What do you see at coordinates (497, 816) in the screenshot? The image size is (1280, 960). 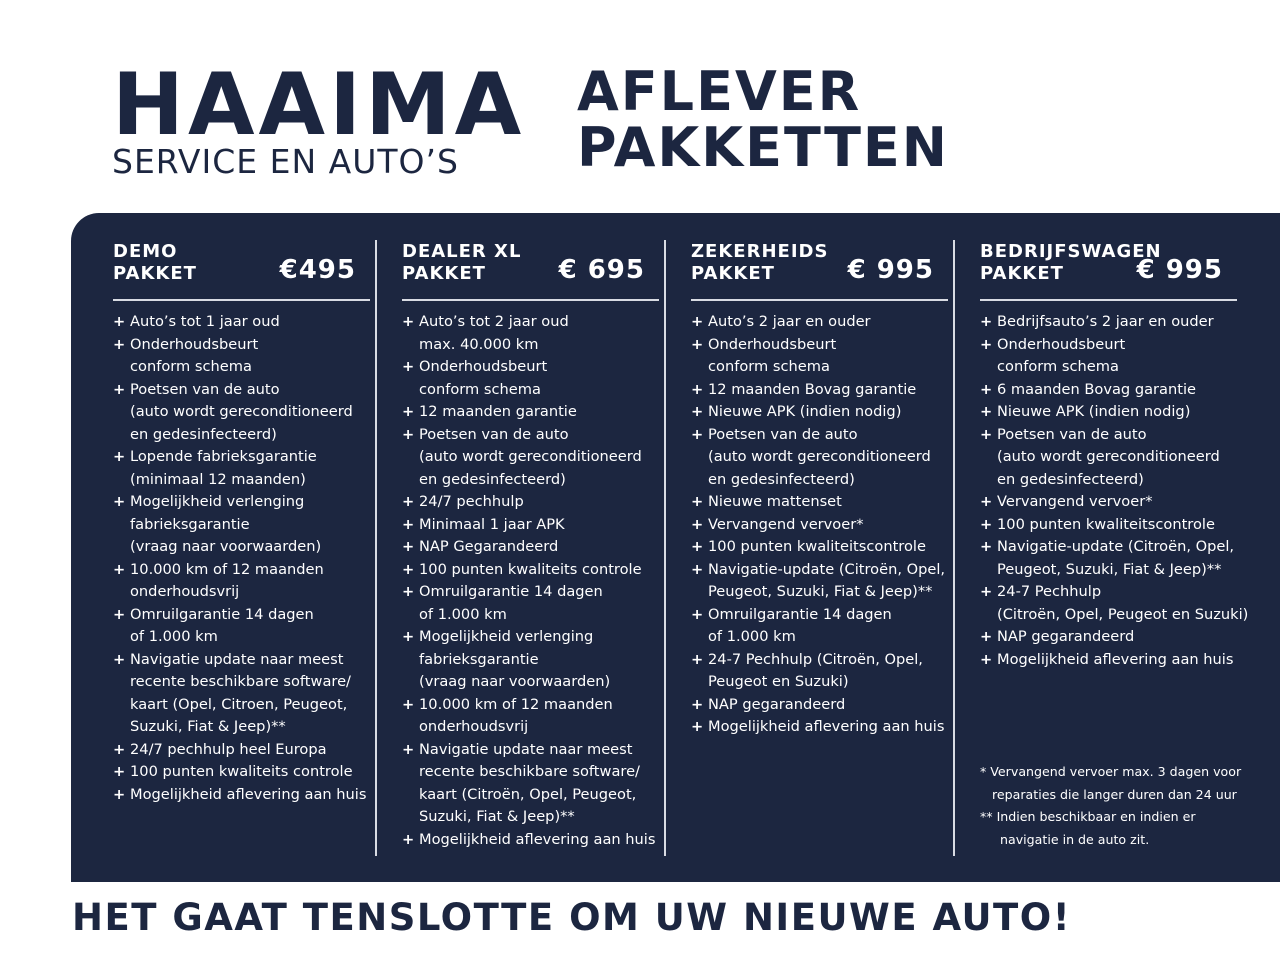 I see `feature-line: Suzuki, Fiat & Jeep)**` at bounding box center [497, 816].